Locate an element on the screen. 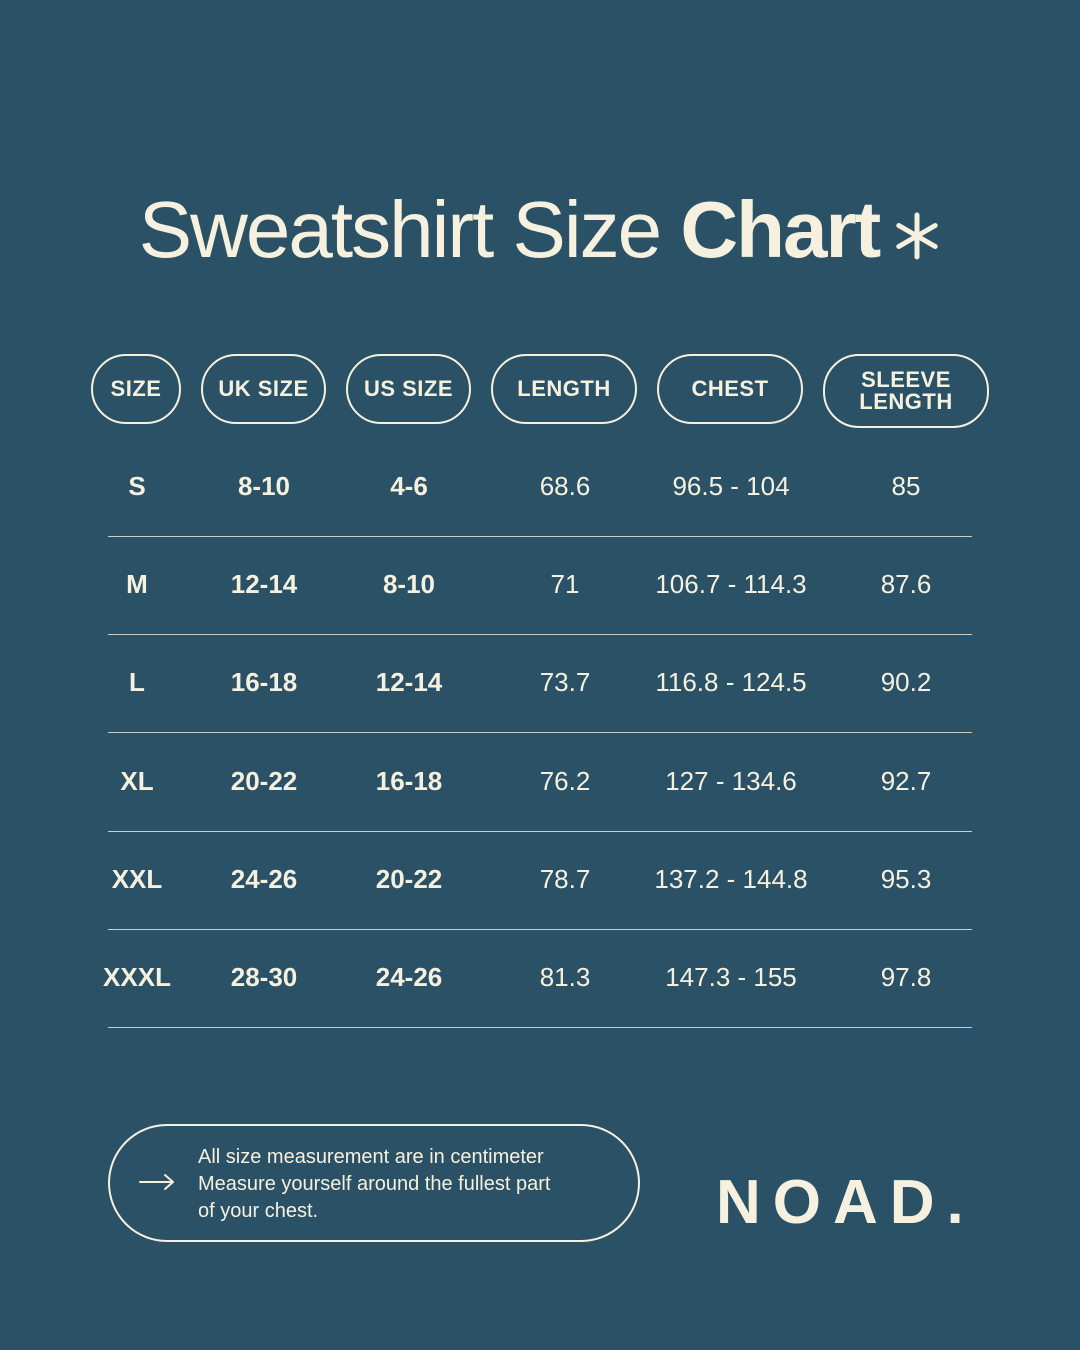 Image resolution: width=1080 pixels, height=1350 pixels. page-title: Sweatshirt Size Chart is located at coordinates (540, 231).